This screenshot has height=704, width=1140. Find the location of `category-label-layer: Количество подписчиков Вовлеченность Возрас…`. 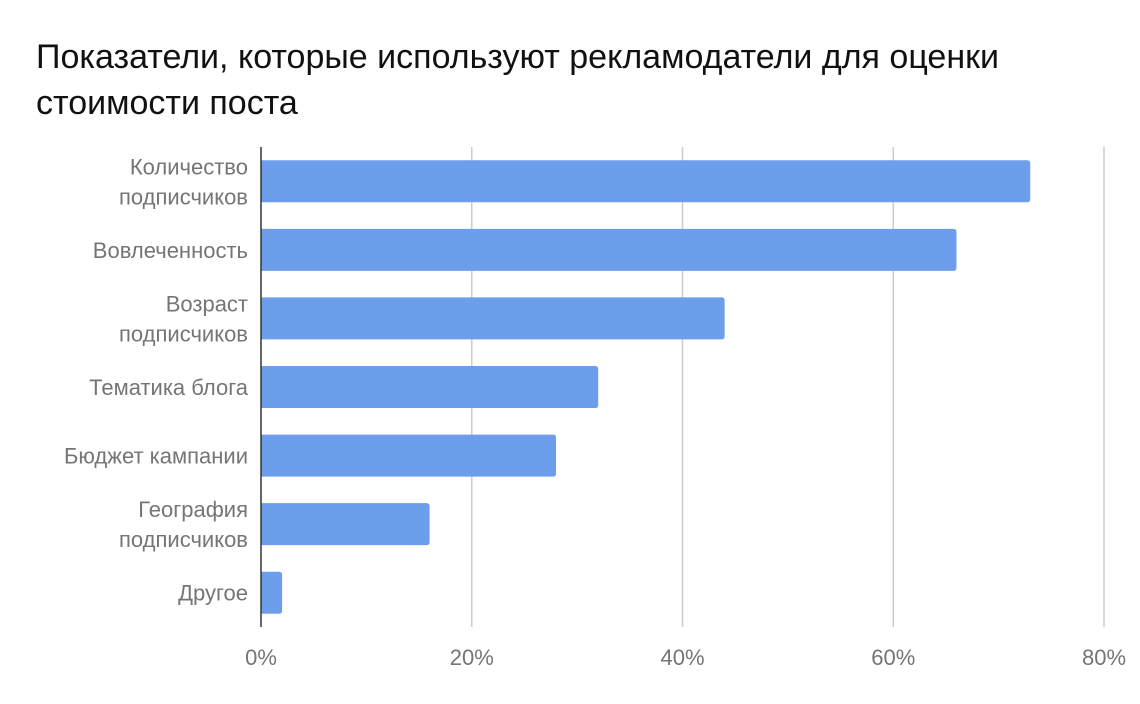

category-label-layer: Количество подписчиков Вовлеченность Возрас… is located at coordinates (156, 379).